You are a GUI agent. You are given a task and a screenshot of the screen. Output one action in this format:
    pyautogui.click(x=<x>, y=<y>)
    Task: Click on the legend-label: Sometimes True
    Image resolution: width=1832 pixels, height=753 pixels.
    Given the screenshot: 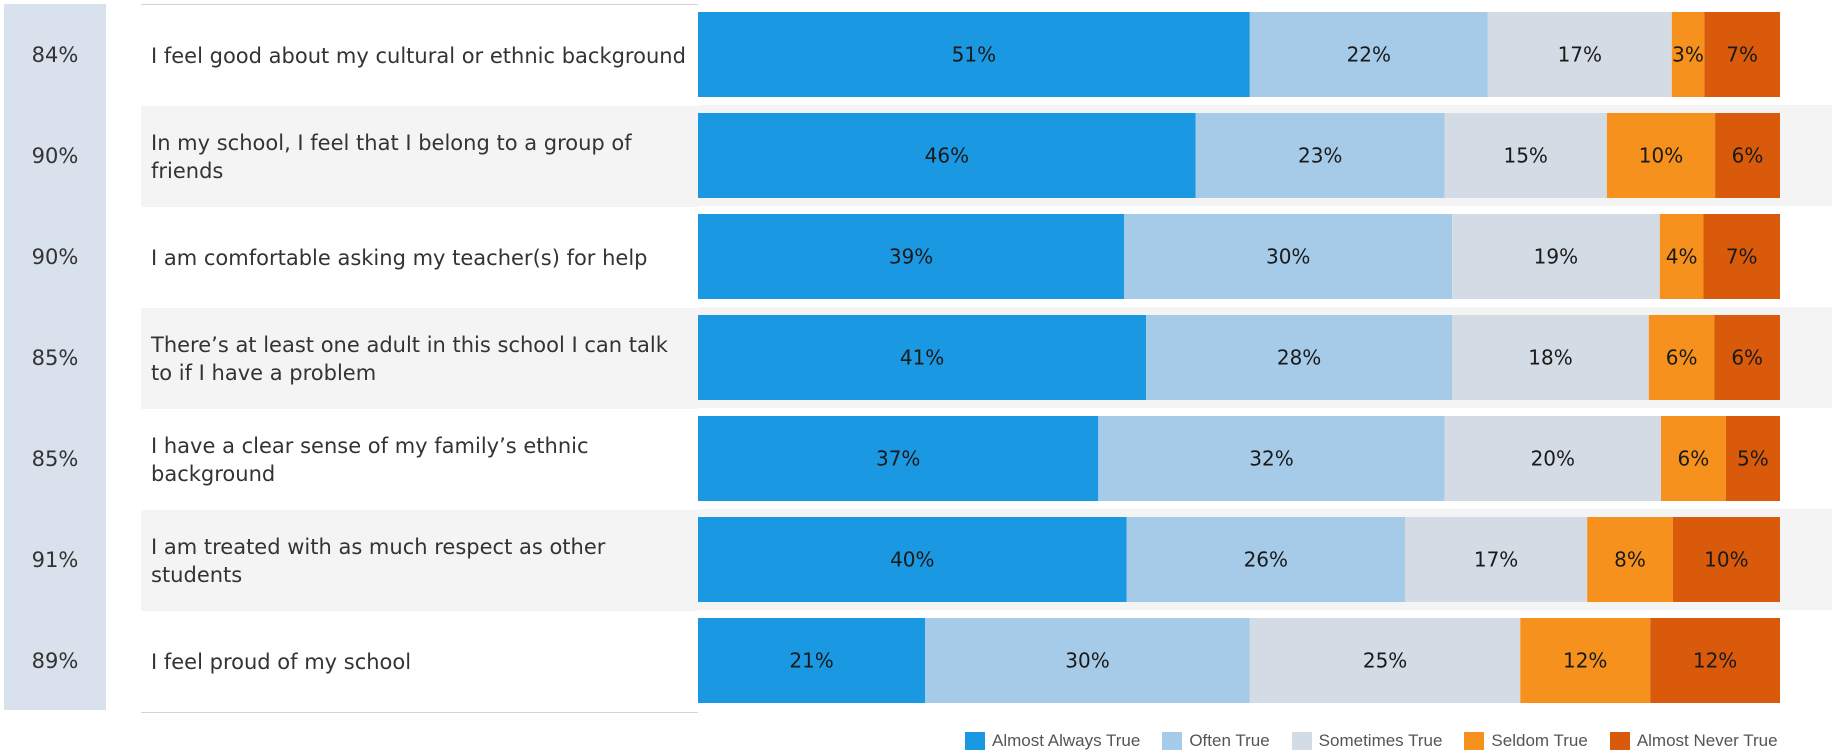 What is the action you would take?
    pyautogui.click(x=1380, y=740)
    